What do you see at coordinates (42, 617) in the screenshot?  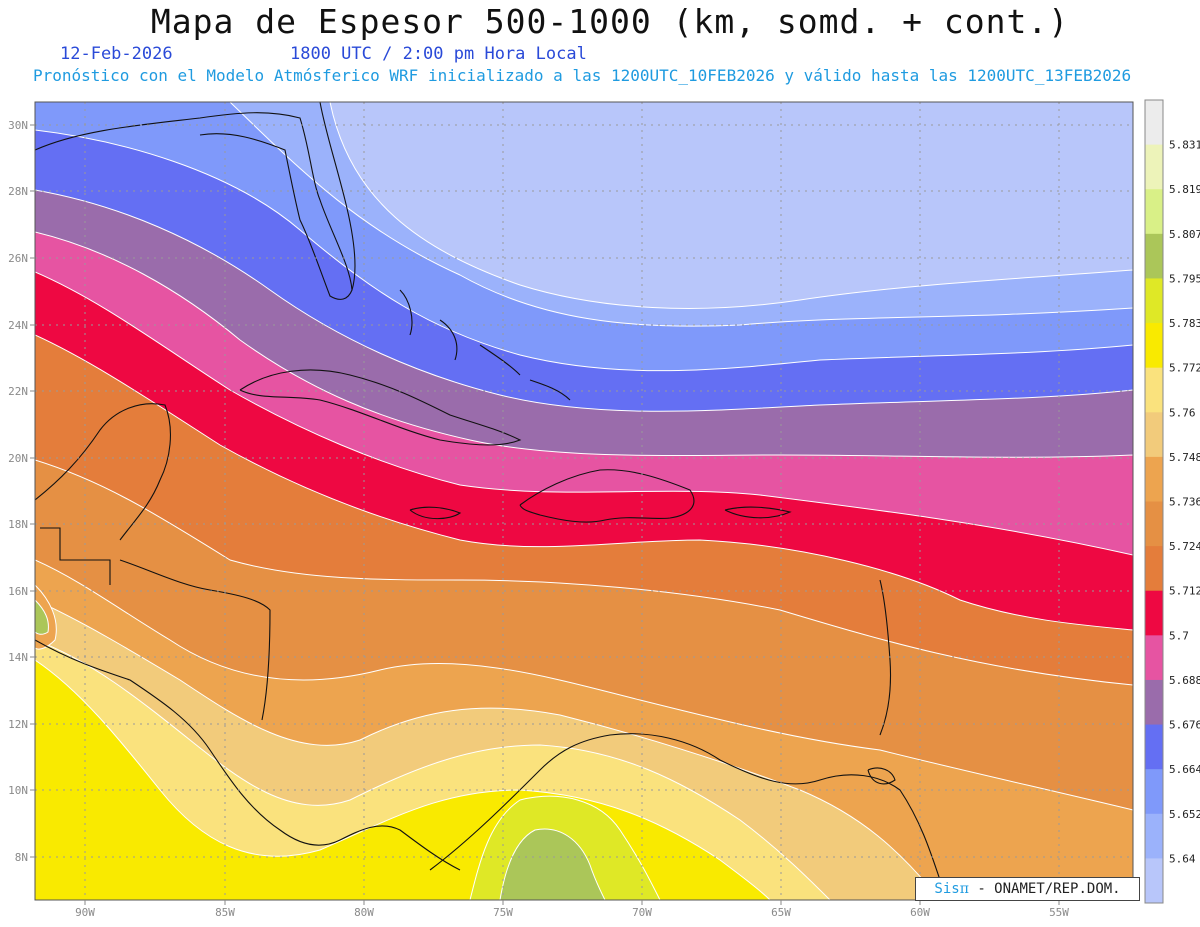 I see `band-5.807-west` at bounding box center [42, 617].